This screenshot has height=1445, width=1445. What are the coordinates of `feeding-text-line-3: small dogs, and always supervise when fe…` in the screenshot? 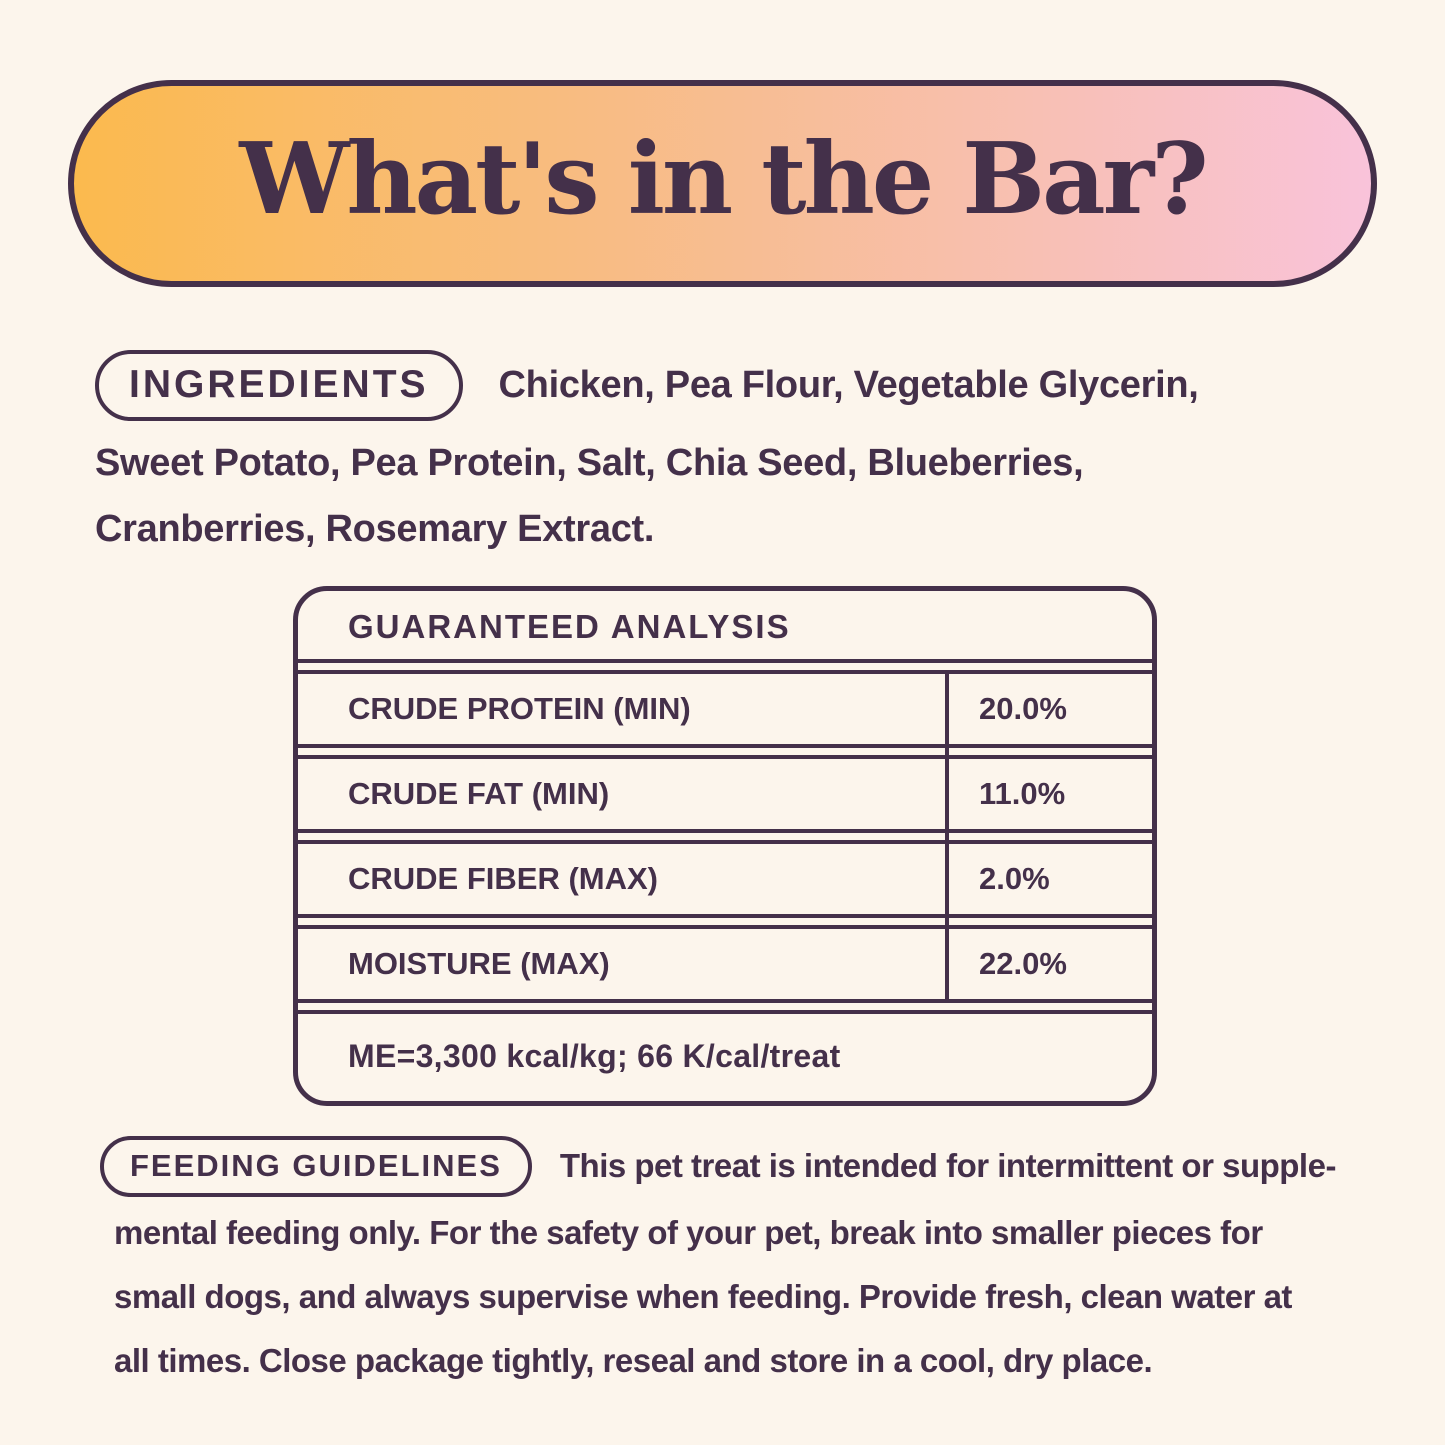 It's located at (703, 1296).